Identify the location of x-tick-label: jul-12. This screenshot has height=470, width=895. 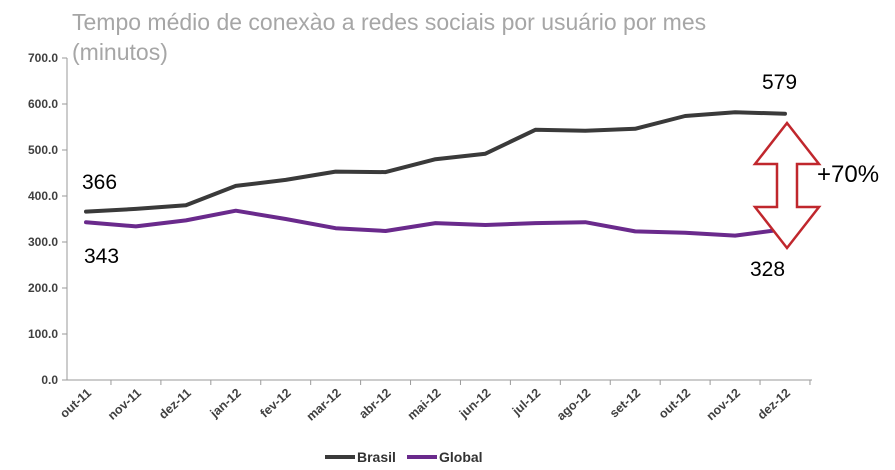
(526, 402).